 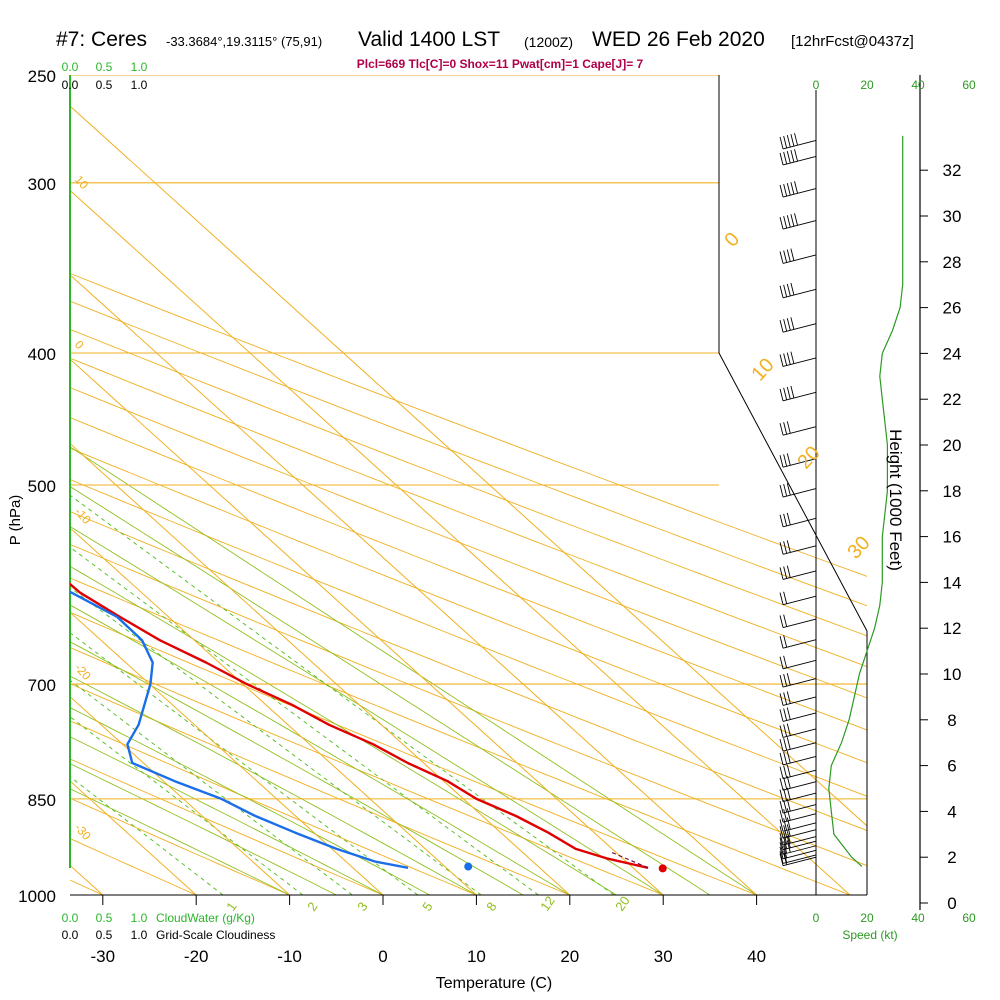 What do you see at coordinates (362, 906) in the screenshot?
I see `mixing-ratio-label: 3` at bounding box center [362, 906].